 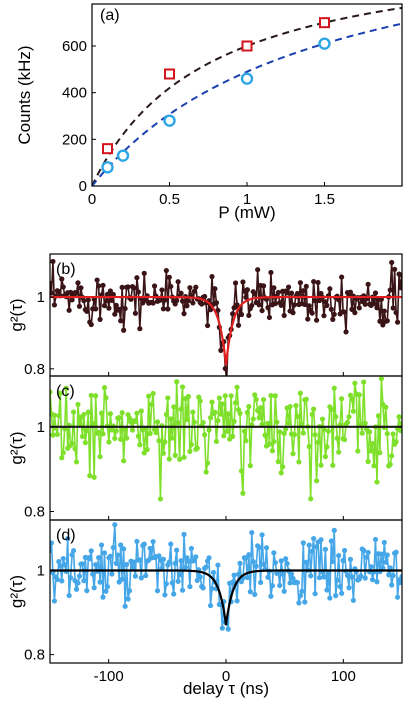 What do you see at coordinates (74, 93) in the screenshot?
I see `panel-a-ytick-label: 400` at bounding box center [74, 93].